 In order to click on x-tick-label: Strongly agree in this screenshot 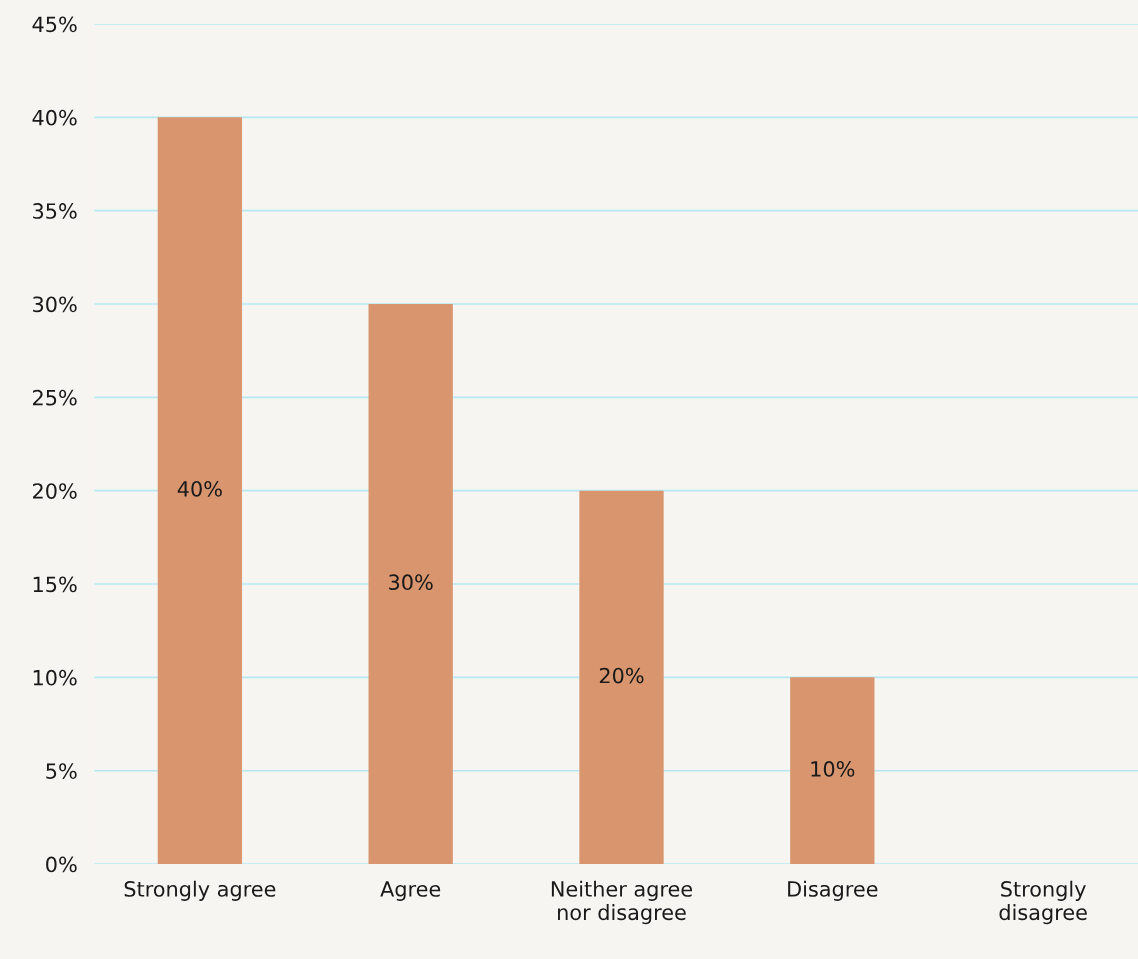, I will do `click(200, 890)`.